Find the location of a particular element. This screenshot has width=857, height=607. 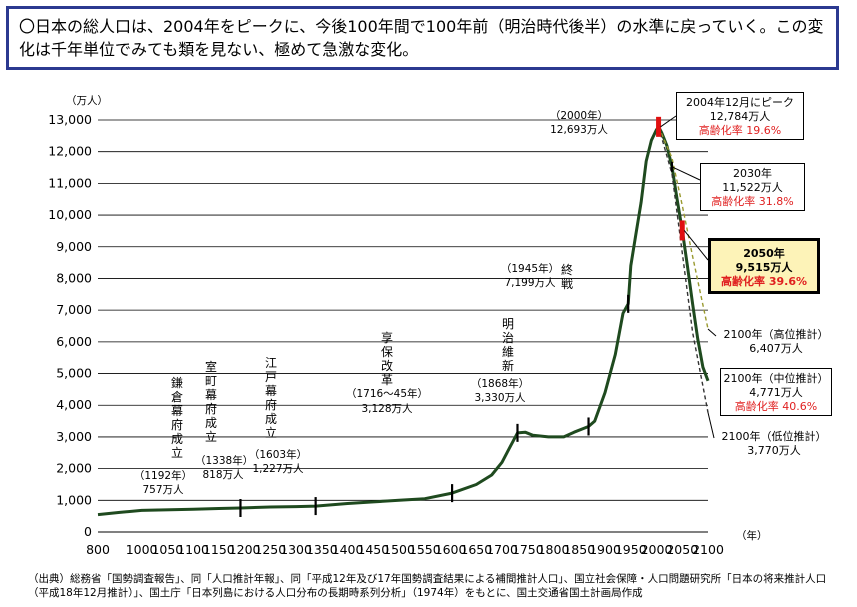

y-tick-label-7: 7,000 is located at coordinates (74, 309).